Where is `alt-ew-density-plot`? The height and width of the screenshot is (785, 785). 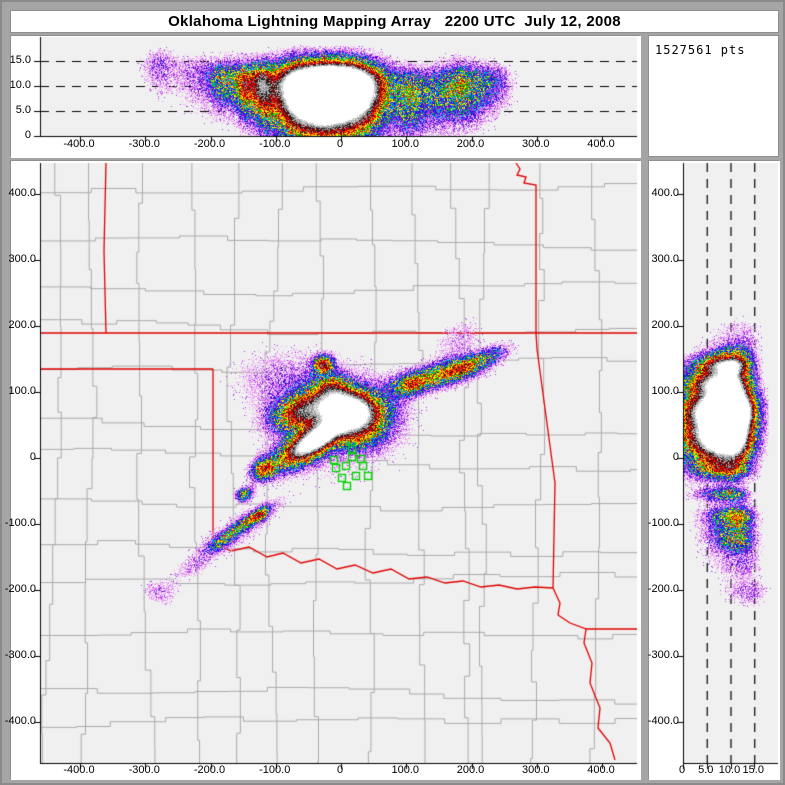
alt-ew-density-plot is located at coordinates (326, 97).